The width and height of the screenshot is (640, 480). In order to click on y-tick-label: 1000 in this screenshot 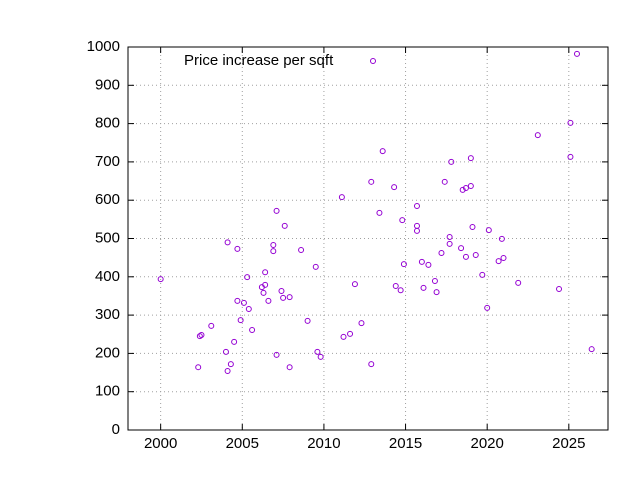, I will do `click(103, 46)`.